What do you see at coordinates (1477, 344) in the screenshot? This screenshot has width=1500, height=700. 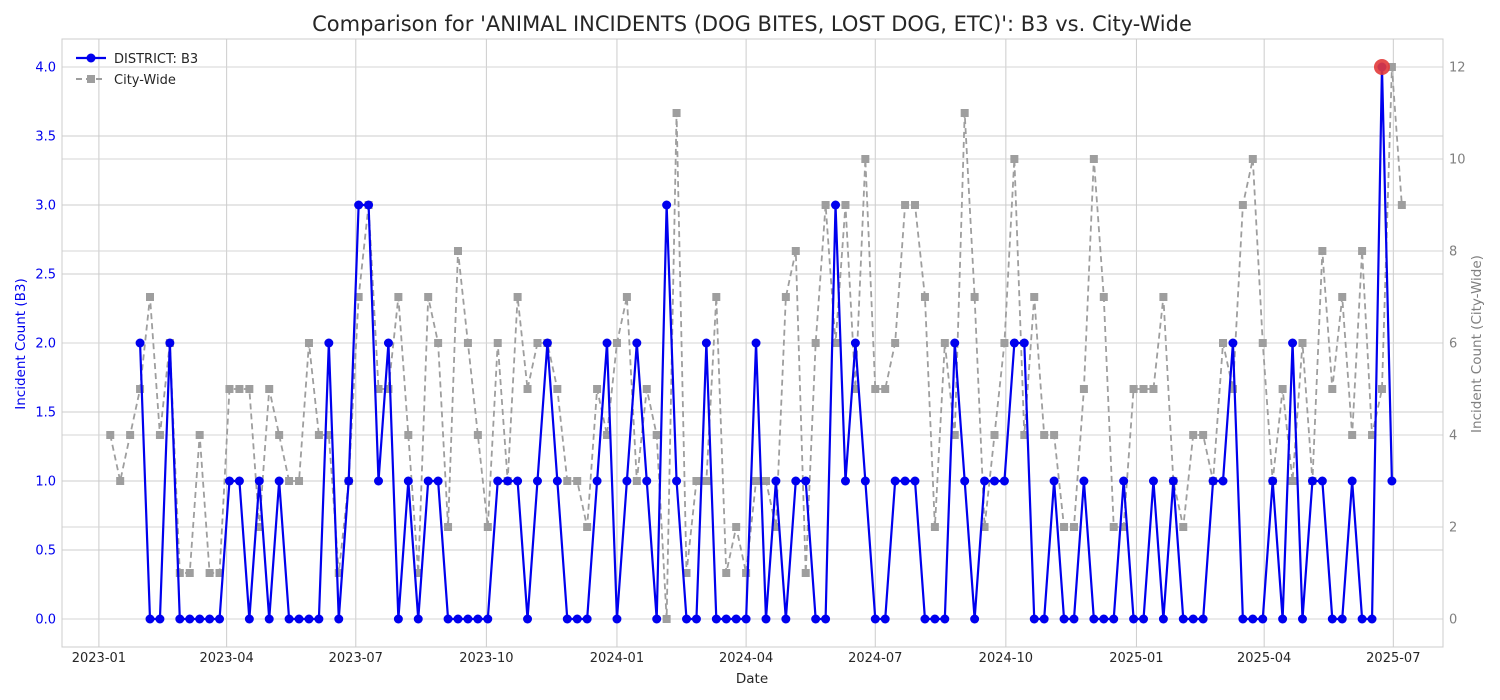 I see `y-axis-right-label: Incident Count (City-Wide)` at bounding box center [1477, 344].